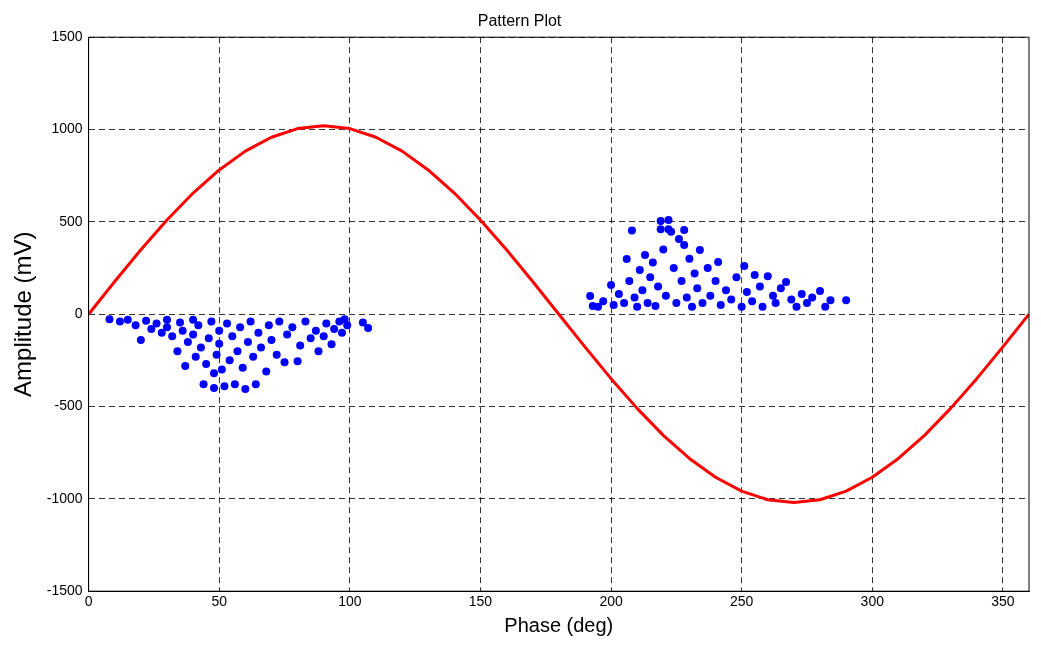 The width and height of the screenshot is (1041, 646). Describe the element at coordinates (71, 220) in the screenshot. I see `y-tick-label: 500` at that location.